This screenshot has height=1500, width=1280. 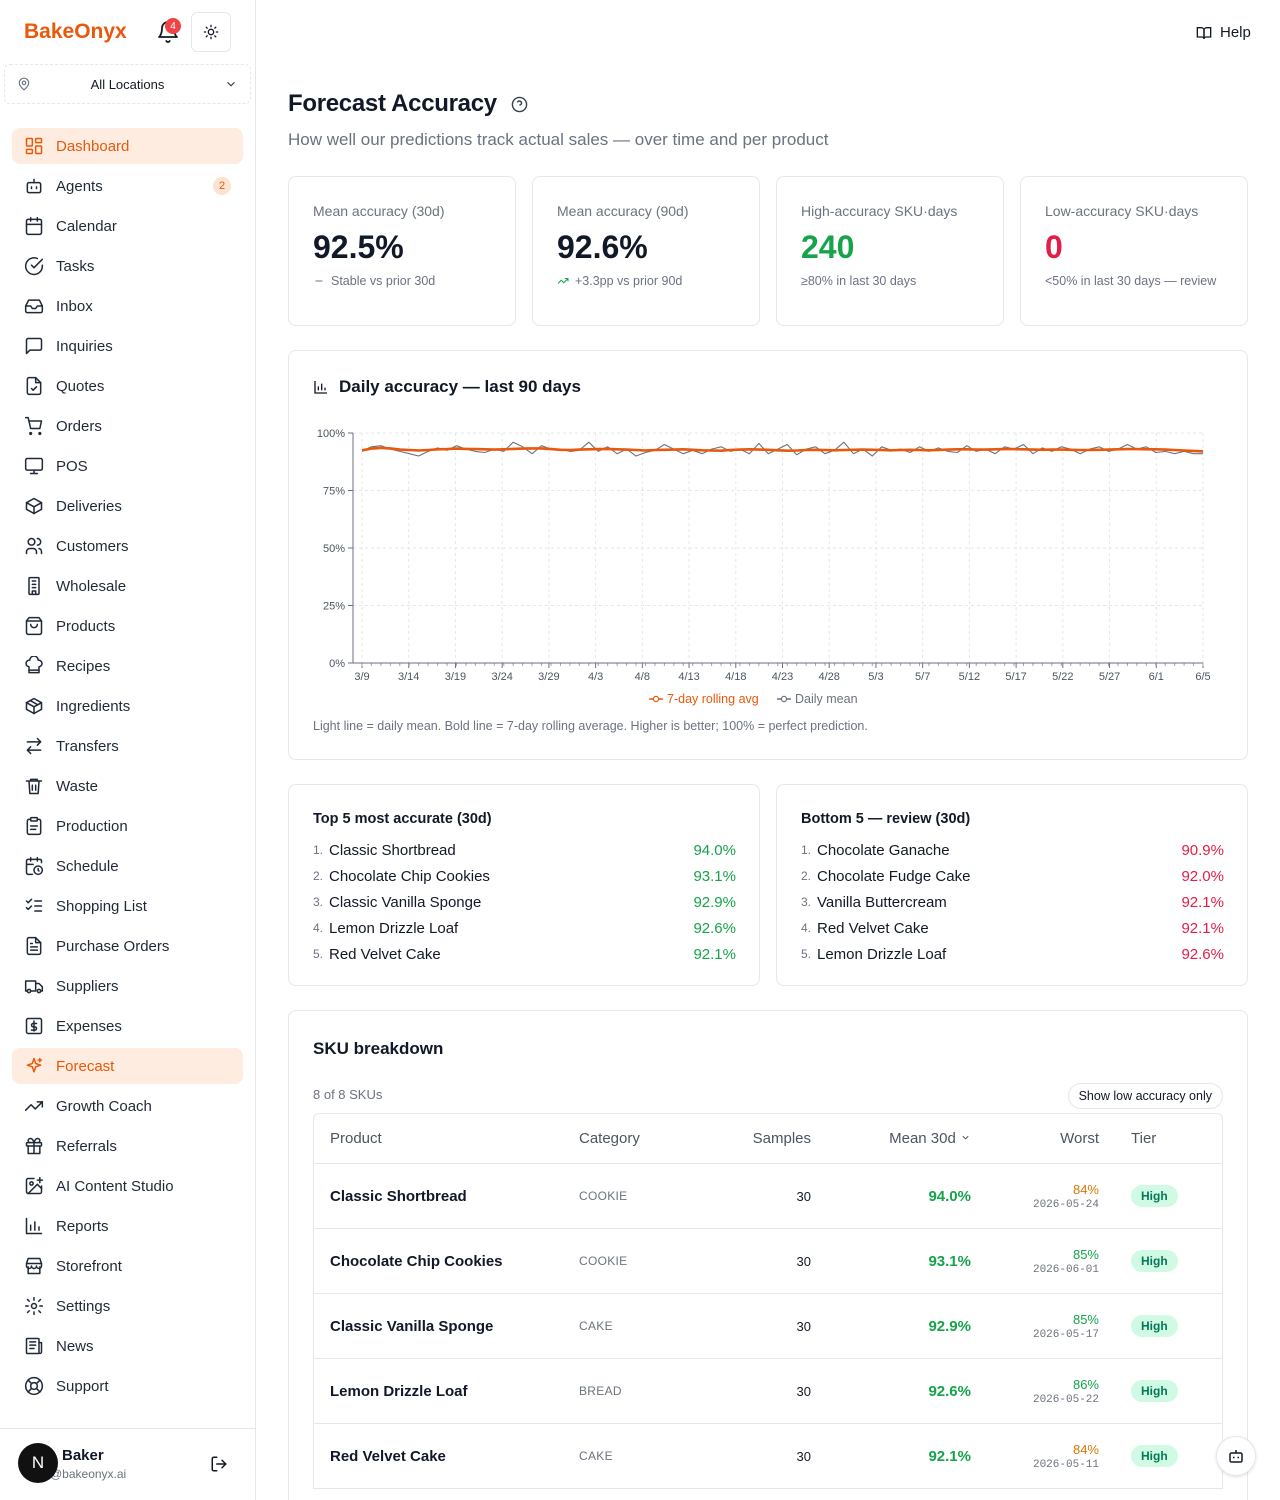 What do you see at coordinates (603, 1196) in the screenshot?
I see `cell-category: COOKIE` at bounding box center [603, 1196].